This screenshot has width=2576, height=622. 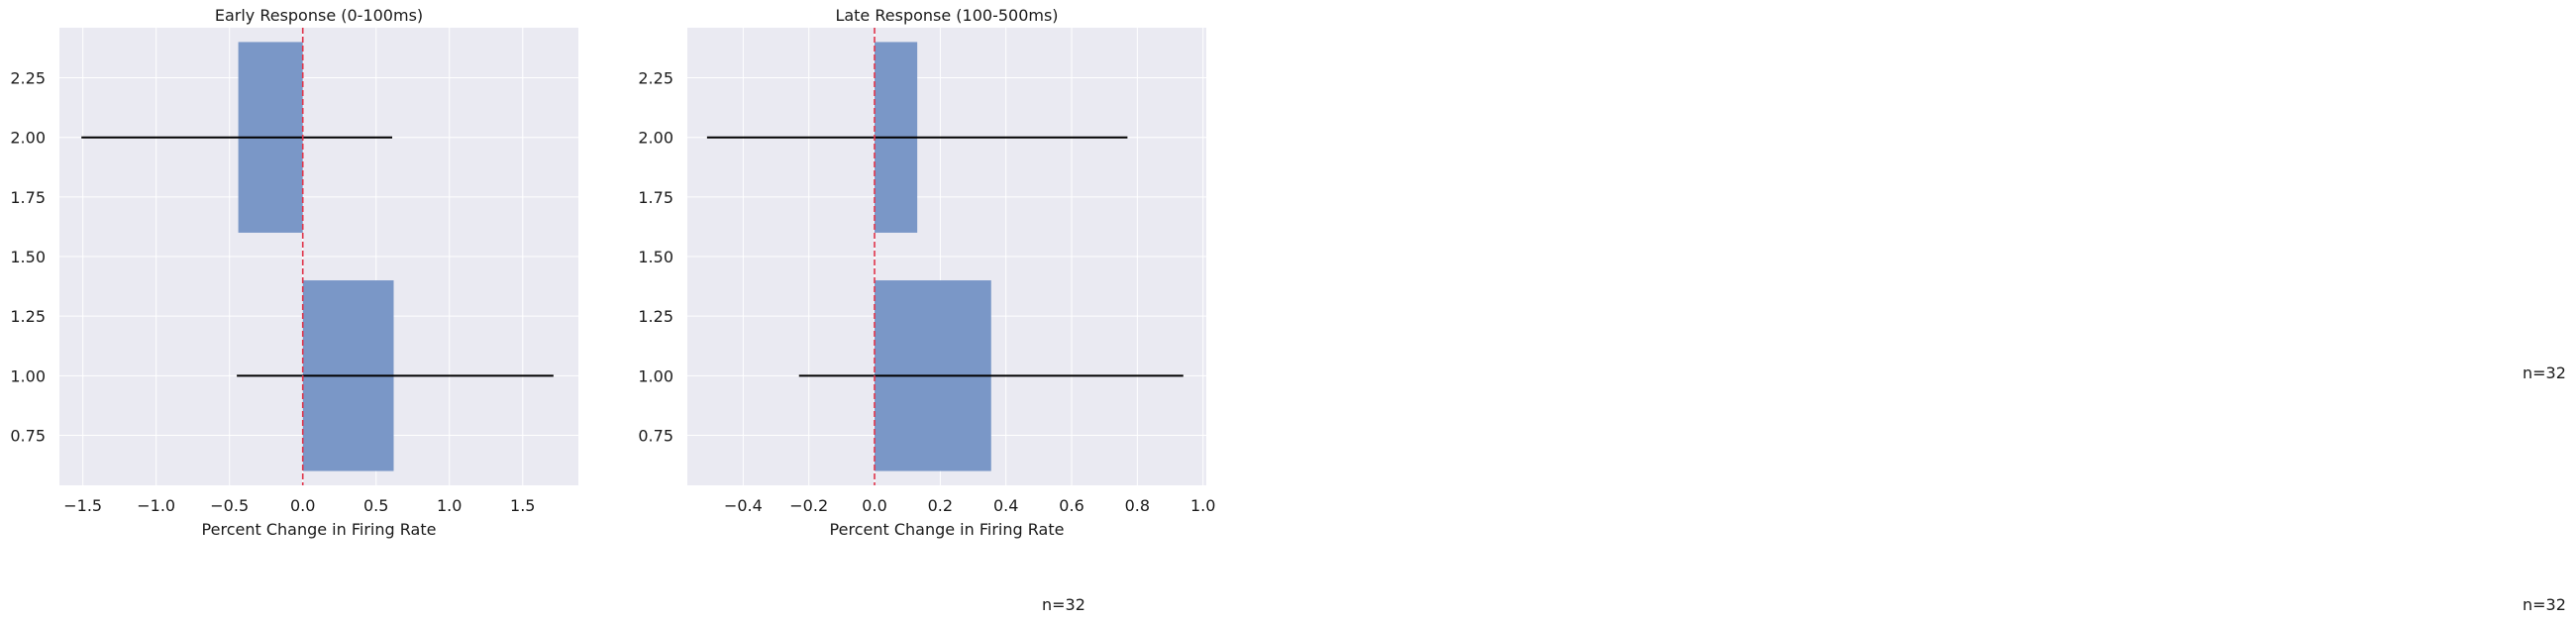 What do you see at coordinates (743, 505) in the screenshot?
I see `x-tick-label: −0.4` at bounding box center [743, 505].